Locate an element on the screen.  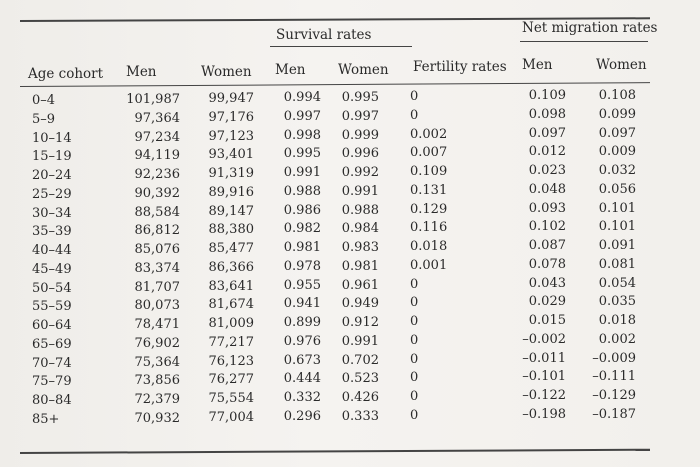
population-men-cell: 97,364 is located at coordinates (157, 118).